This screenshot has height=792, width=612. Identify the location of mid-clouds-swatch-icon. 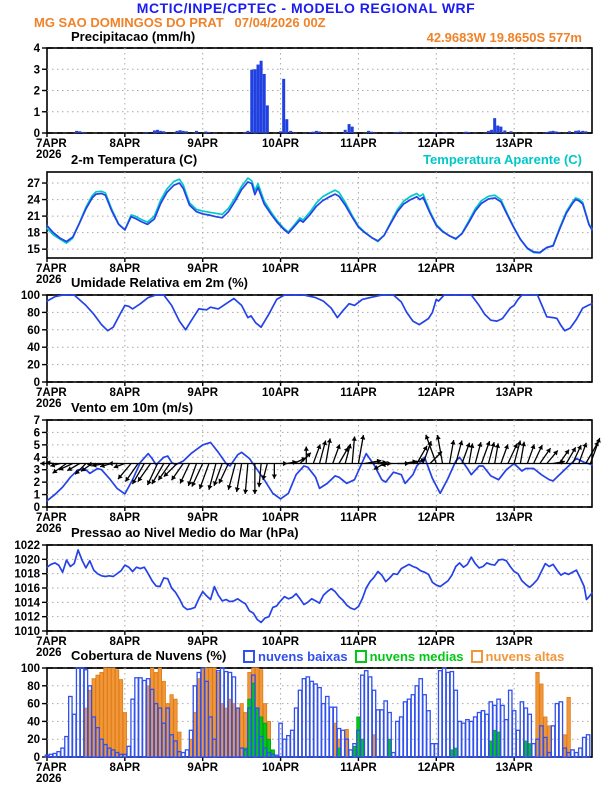
(360, 656).